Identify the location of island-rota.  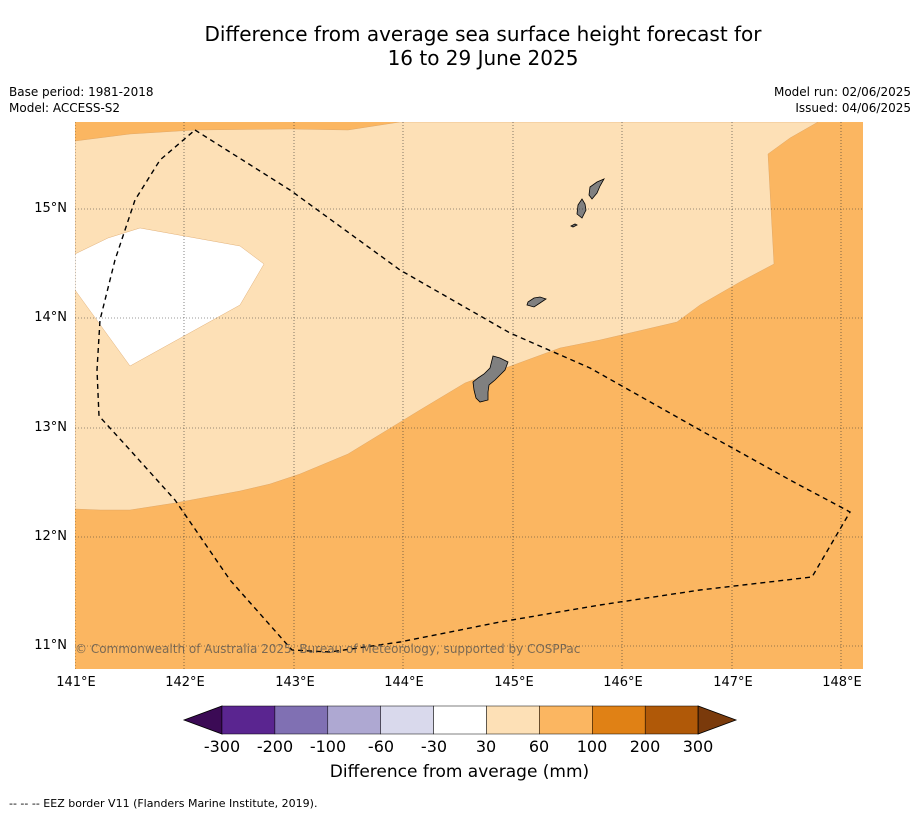
(536, 302).